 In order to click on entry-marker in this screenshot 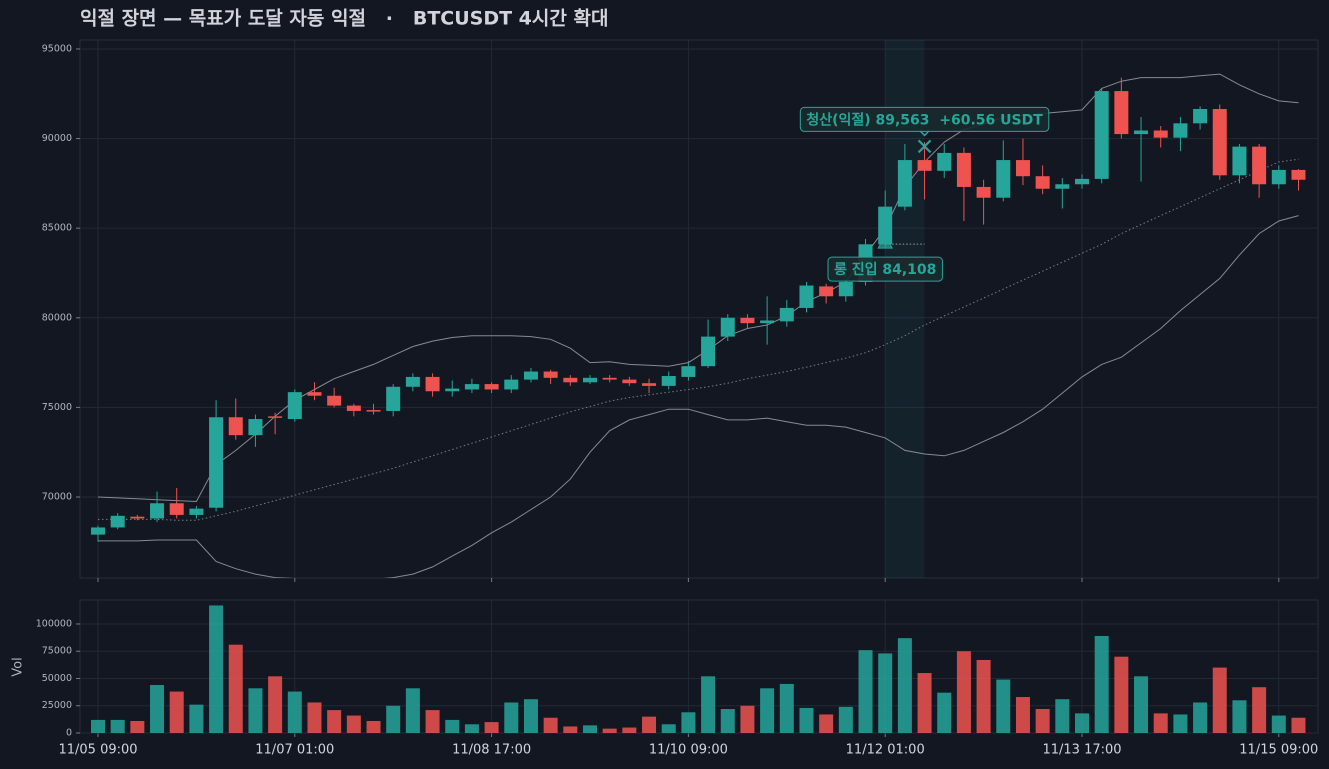, I will do `click(885, 241)`.